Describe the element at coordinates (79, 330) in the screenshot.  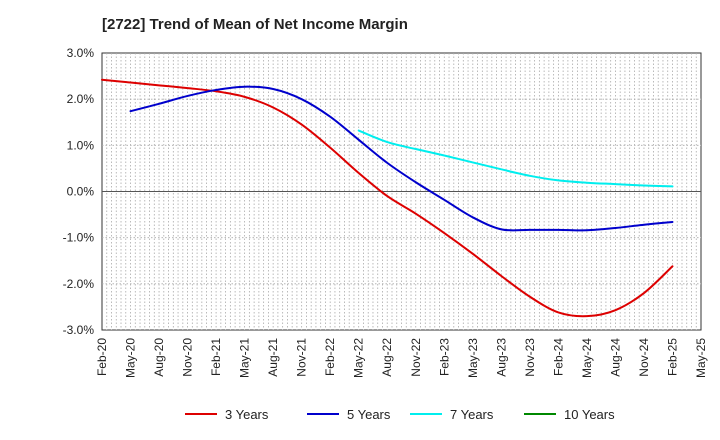
I see `y-tick-label: -3.0%` at that location.